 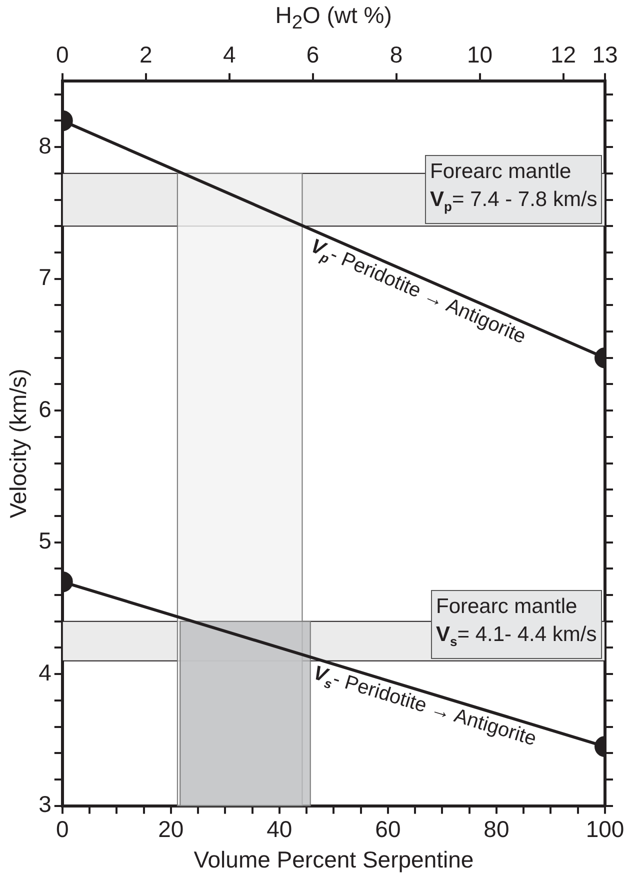 I want to click on x2-axis-title: H$_{2}$O (wt %), so click(x=333, y=18).